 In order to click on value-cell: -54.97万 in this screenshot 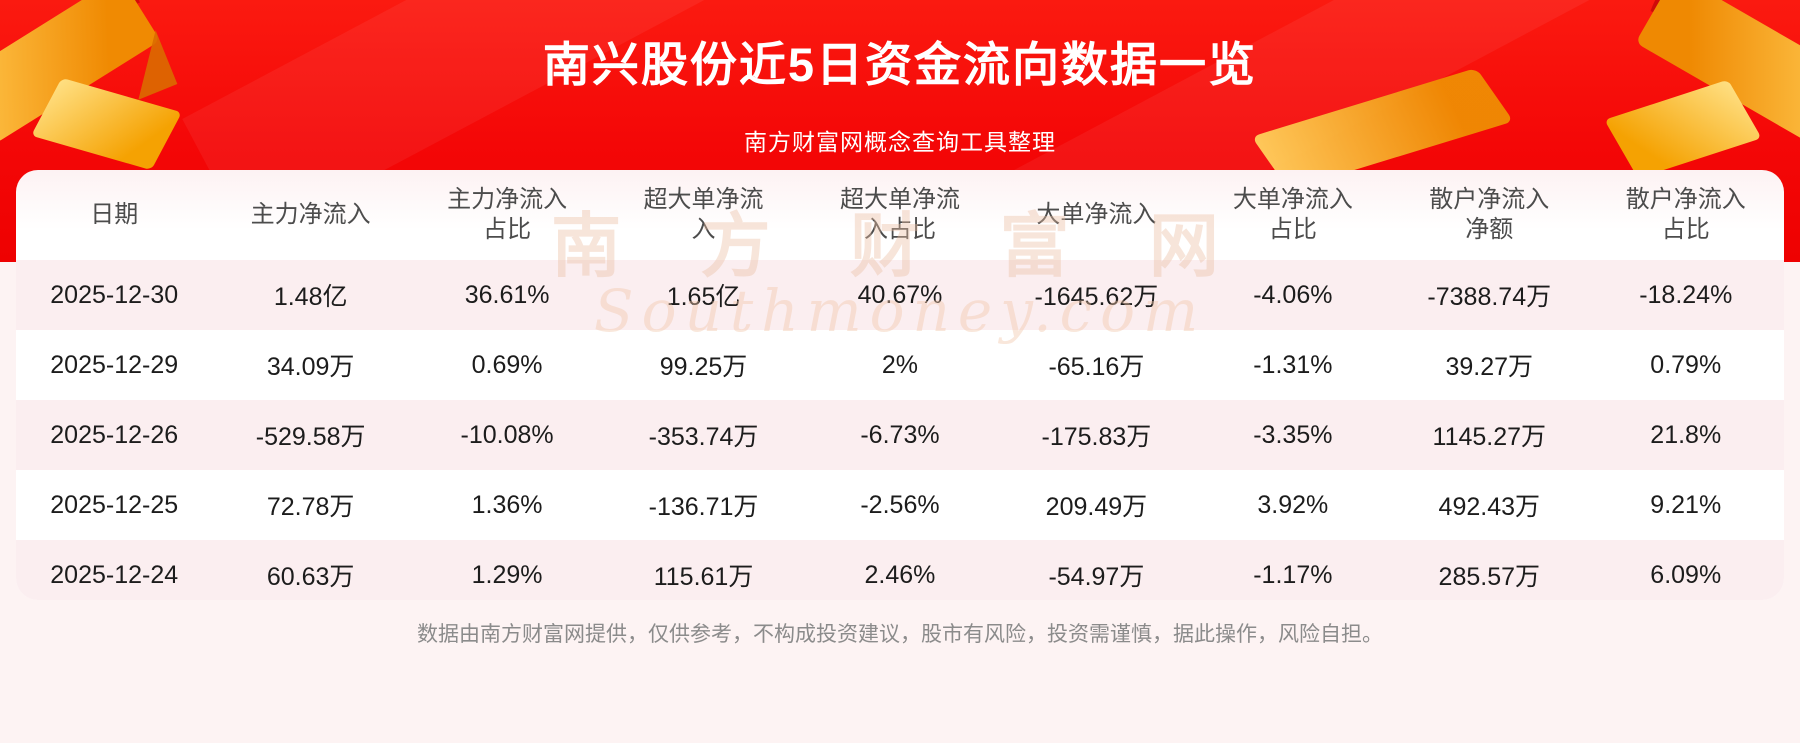, I will do `click(1096, 577)`.